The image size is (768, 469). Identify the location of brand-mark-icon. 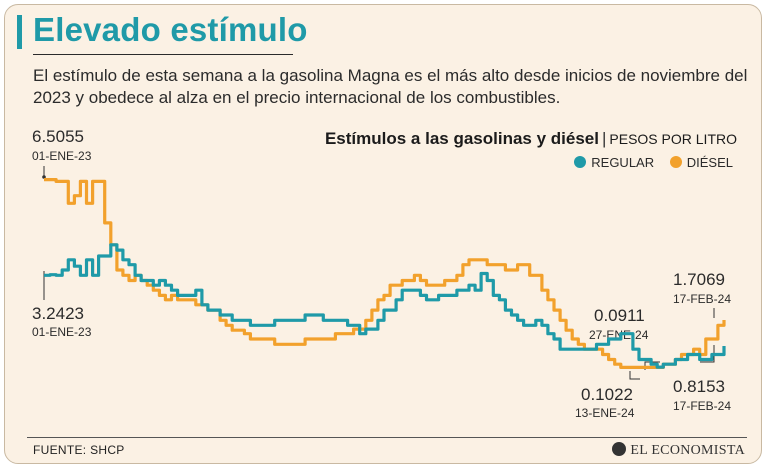
(619, 449).